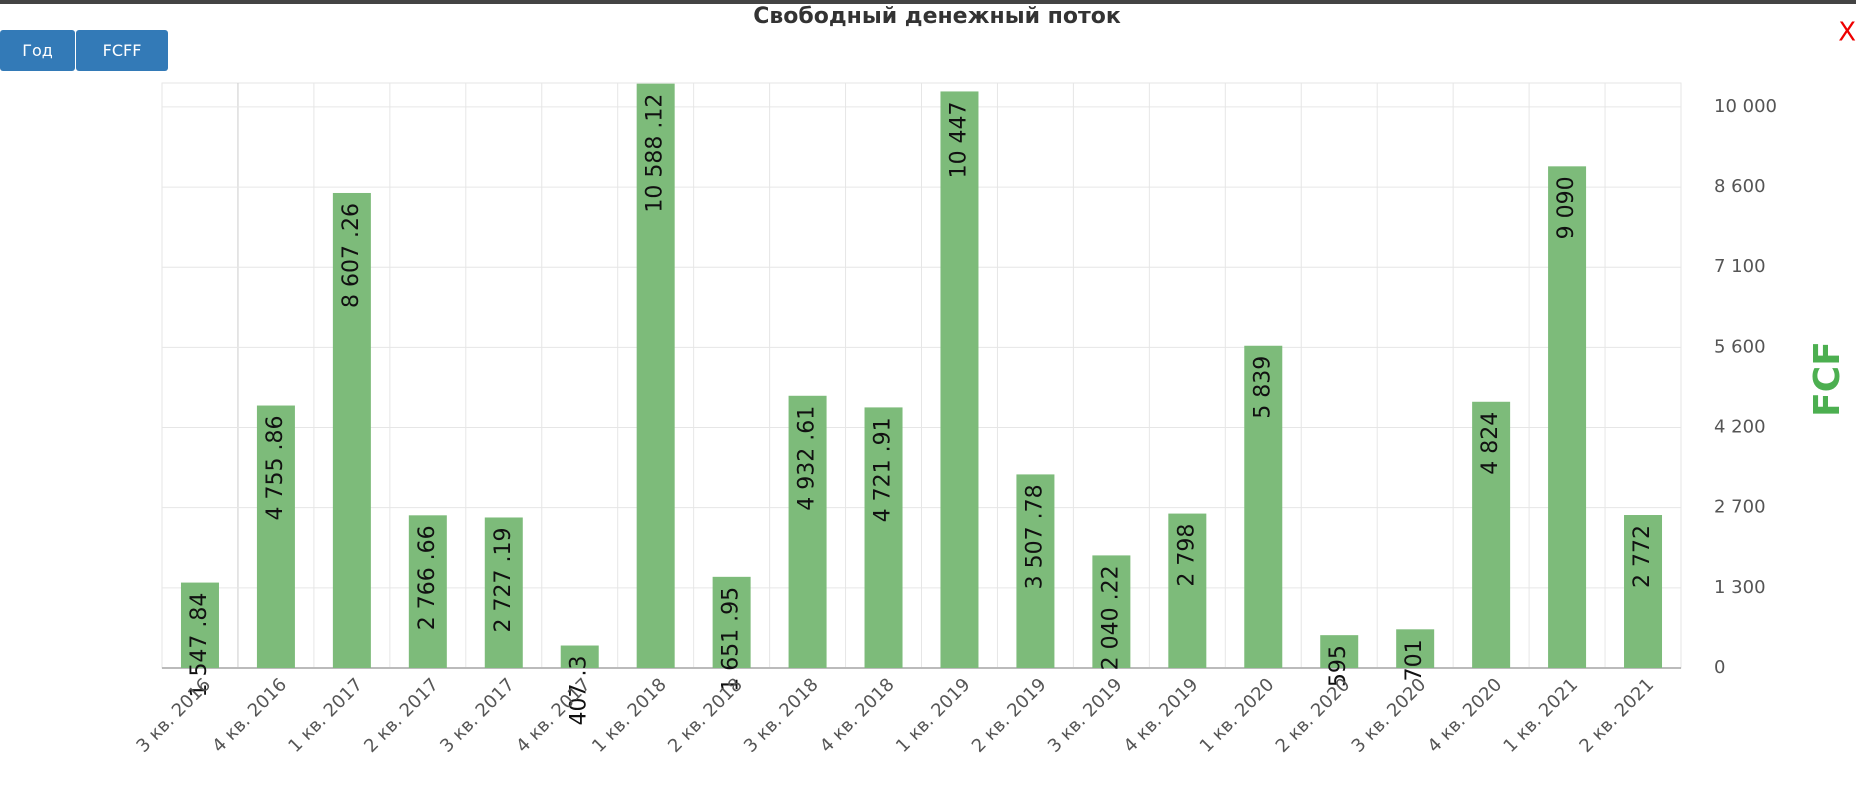 This screenshot has height=785, width=1856. What do you see at coordinates (173, 715) in the screenshot?
I see `x-tick-label: 3 кв. 2016` at bounding box center [173, 715].